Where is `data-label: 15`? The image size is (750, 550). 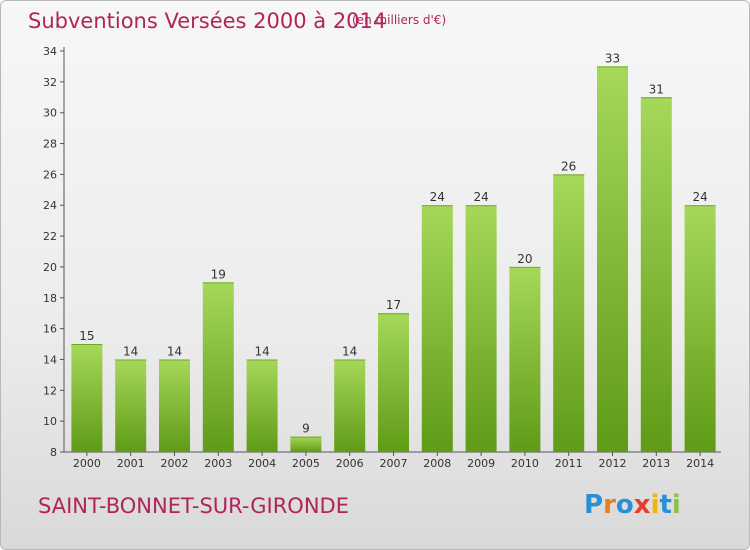 data-label: 15 is located at coordinates (86, 336).